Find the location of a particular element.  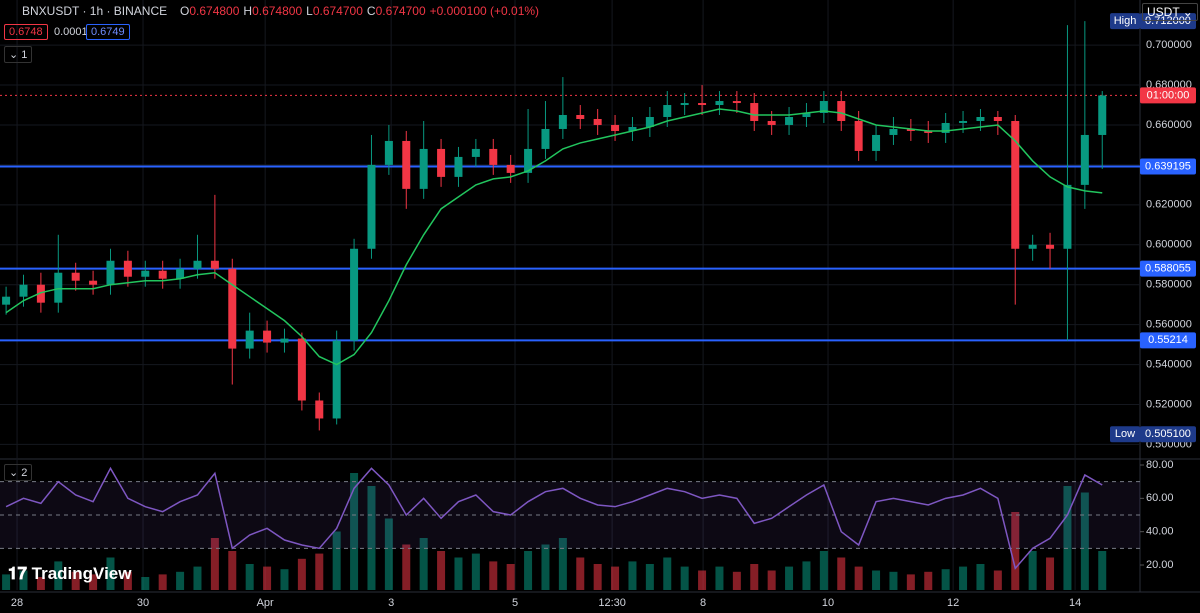

x-tick-label: 30 is located at coordinates (143, 603).